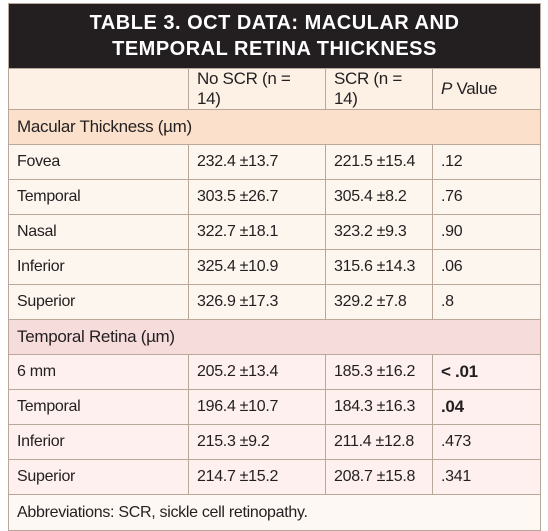  I want to click on table-cell: .8, so click(486, 302).